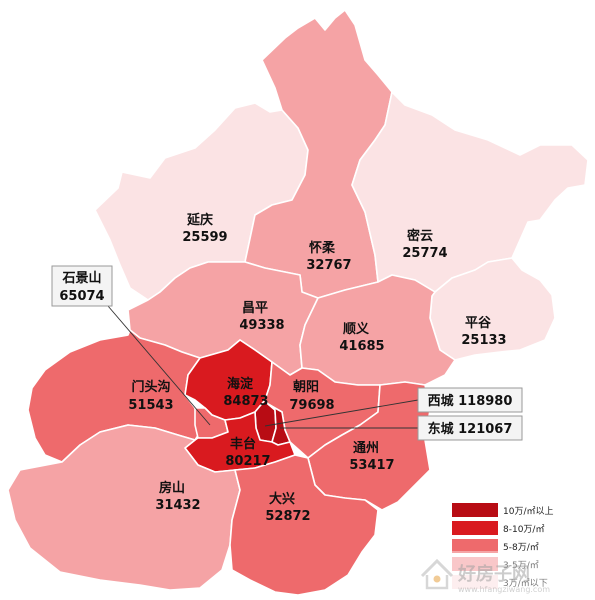  What do you see at coordinates (341, 413) in the screenshot?
I see `leader-line-xicheng` at bounding box center [341, 413].